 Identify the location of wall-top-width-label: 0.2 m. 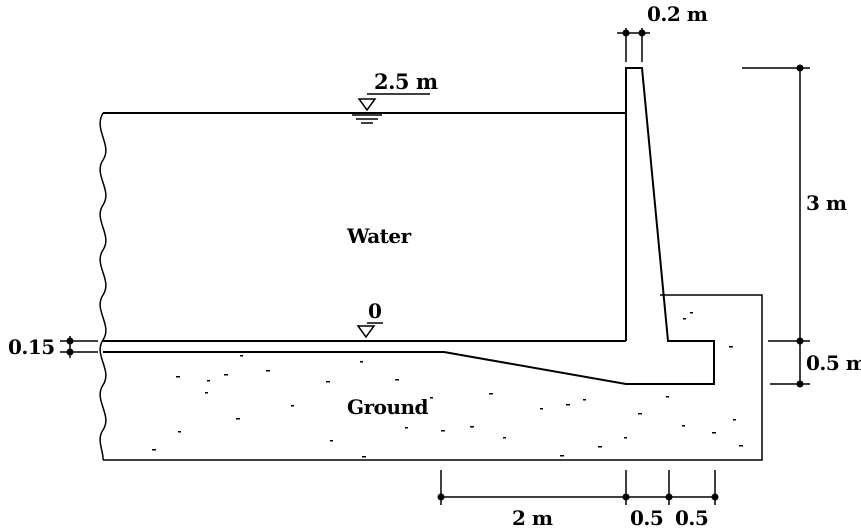
(677, 14).